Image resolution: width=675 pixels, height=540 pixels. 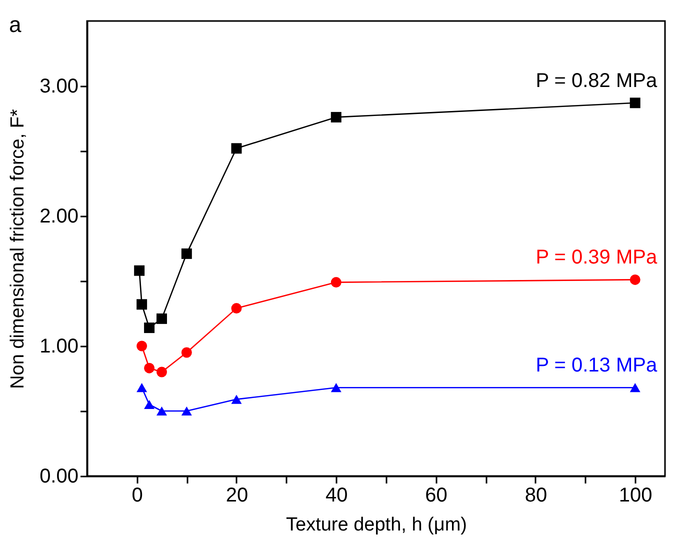 I want to click on x-tick-label: 40, so click(x=337, y=495).